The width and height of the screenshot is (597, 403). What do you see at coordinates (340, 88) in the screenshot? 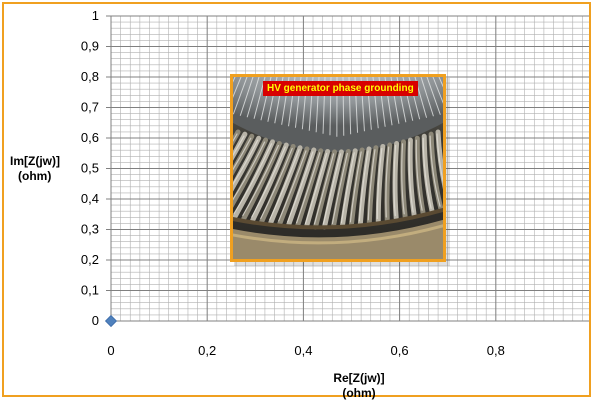
I see `inset-caption: HV generator phase grounding` at bounding box center [340, 88].